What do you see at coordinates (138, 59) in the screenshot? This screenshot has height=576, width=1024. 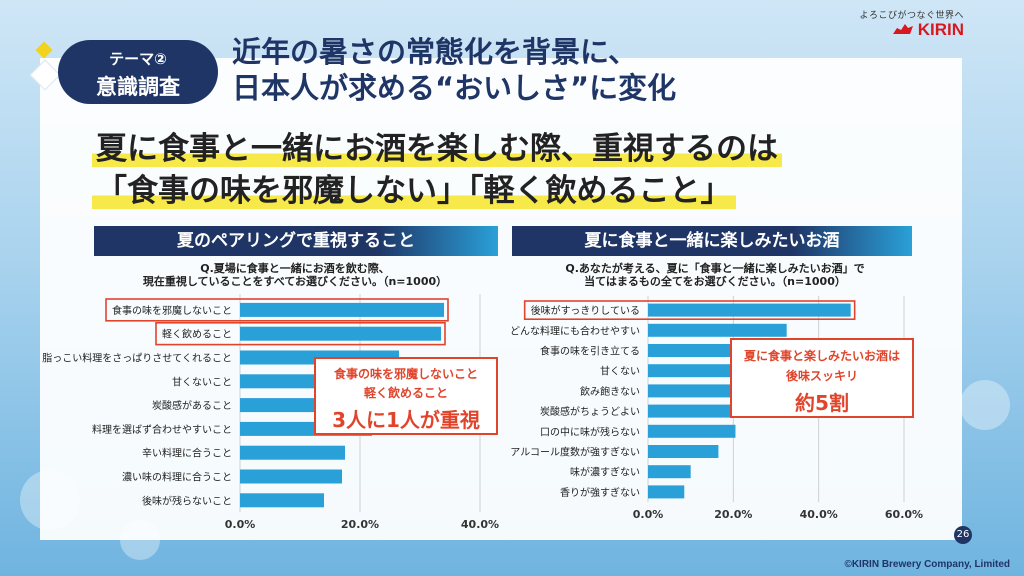 I see `theme-label: テーマ②` at bounding box center [138, 59].